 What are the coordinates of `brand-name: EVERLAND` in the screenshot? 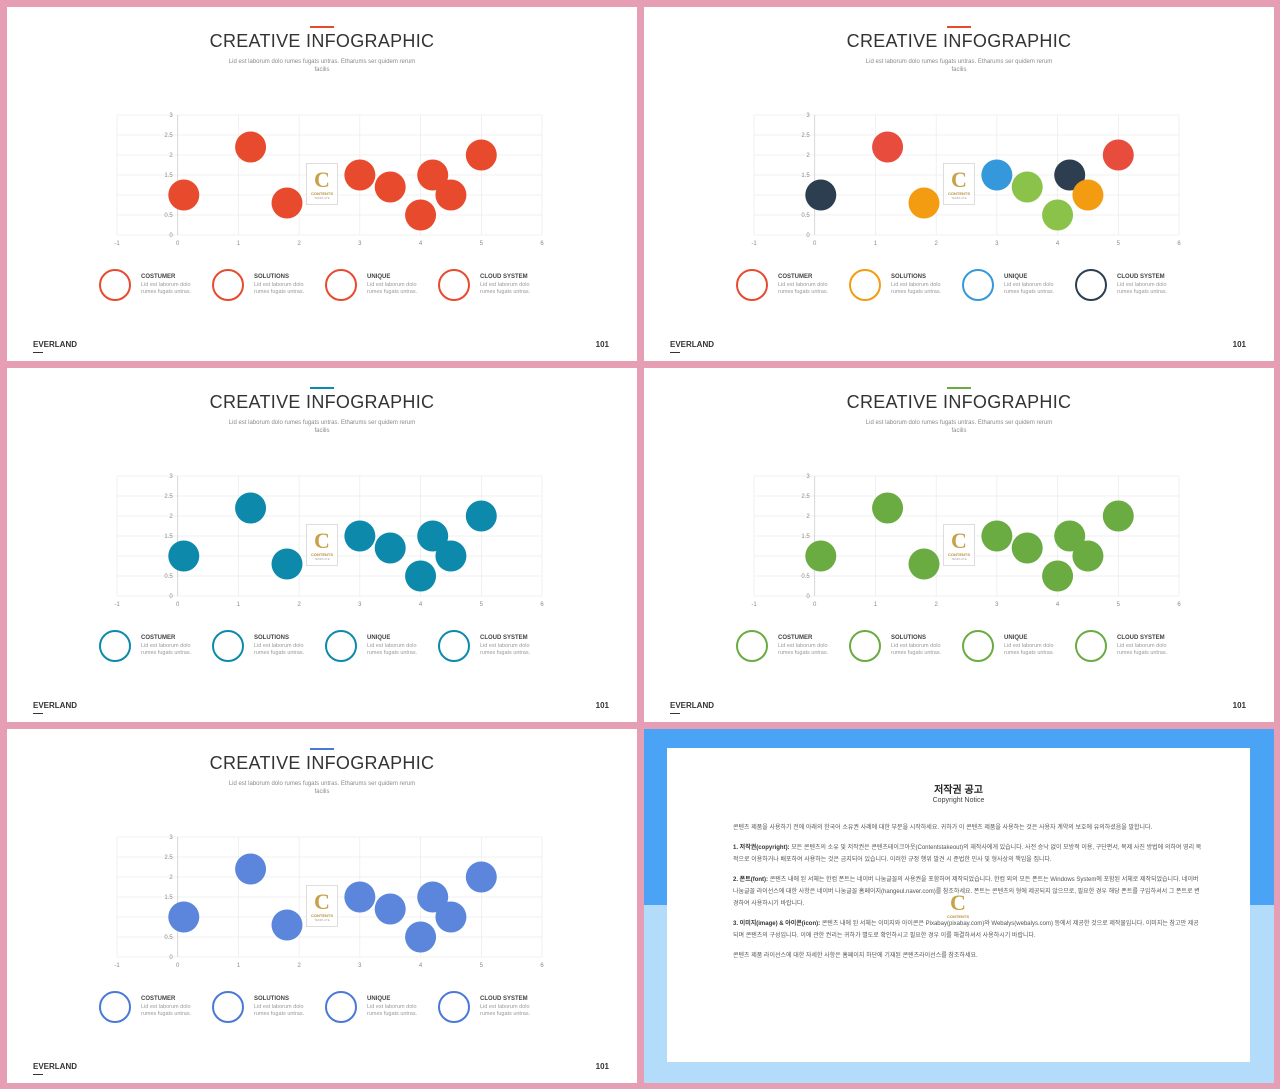 It's located at (692, 705).